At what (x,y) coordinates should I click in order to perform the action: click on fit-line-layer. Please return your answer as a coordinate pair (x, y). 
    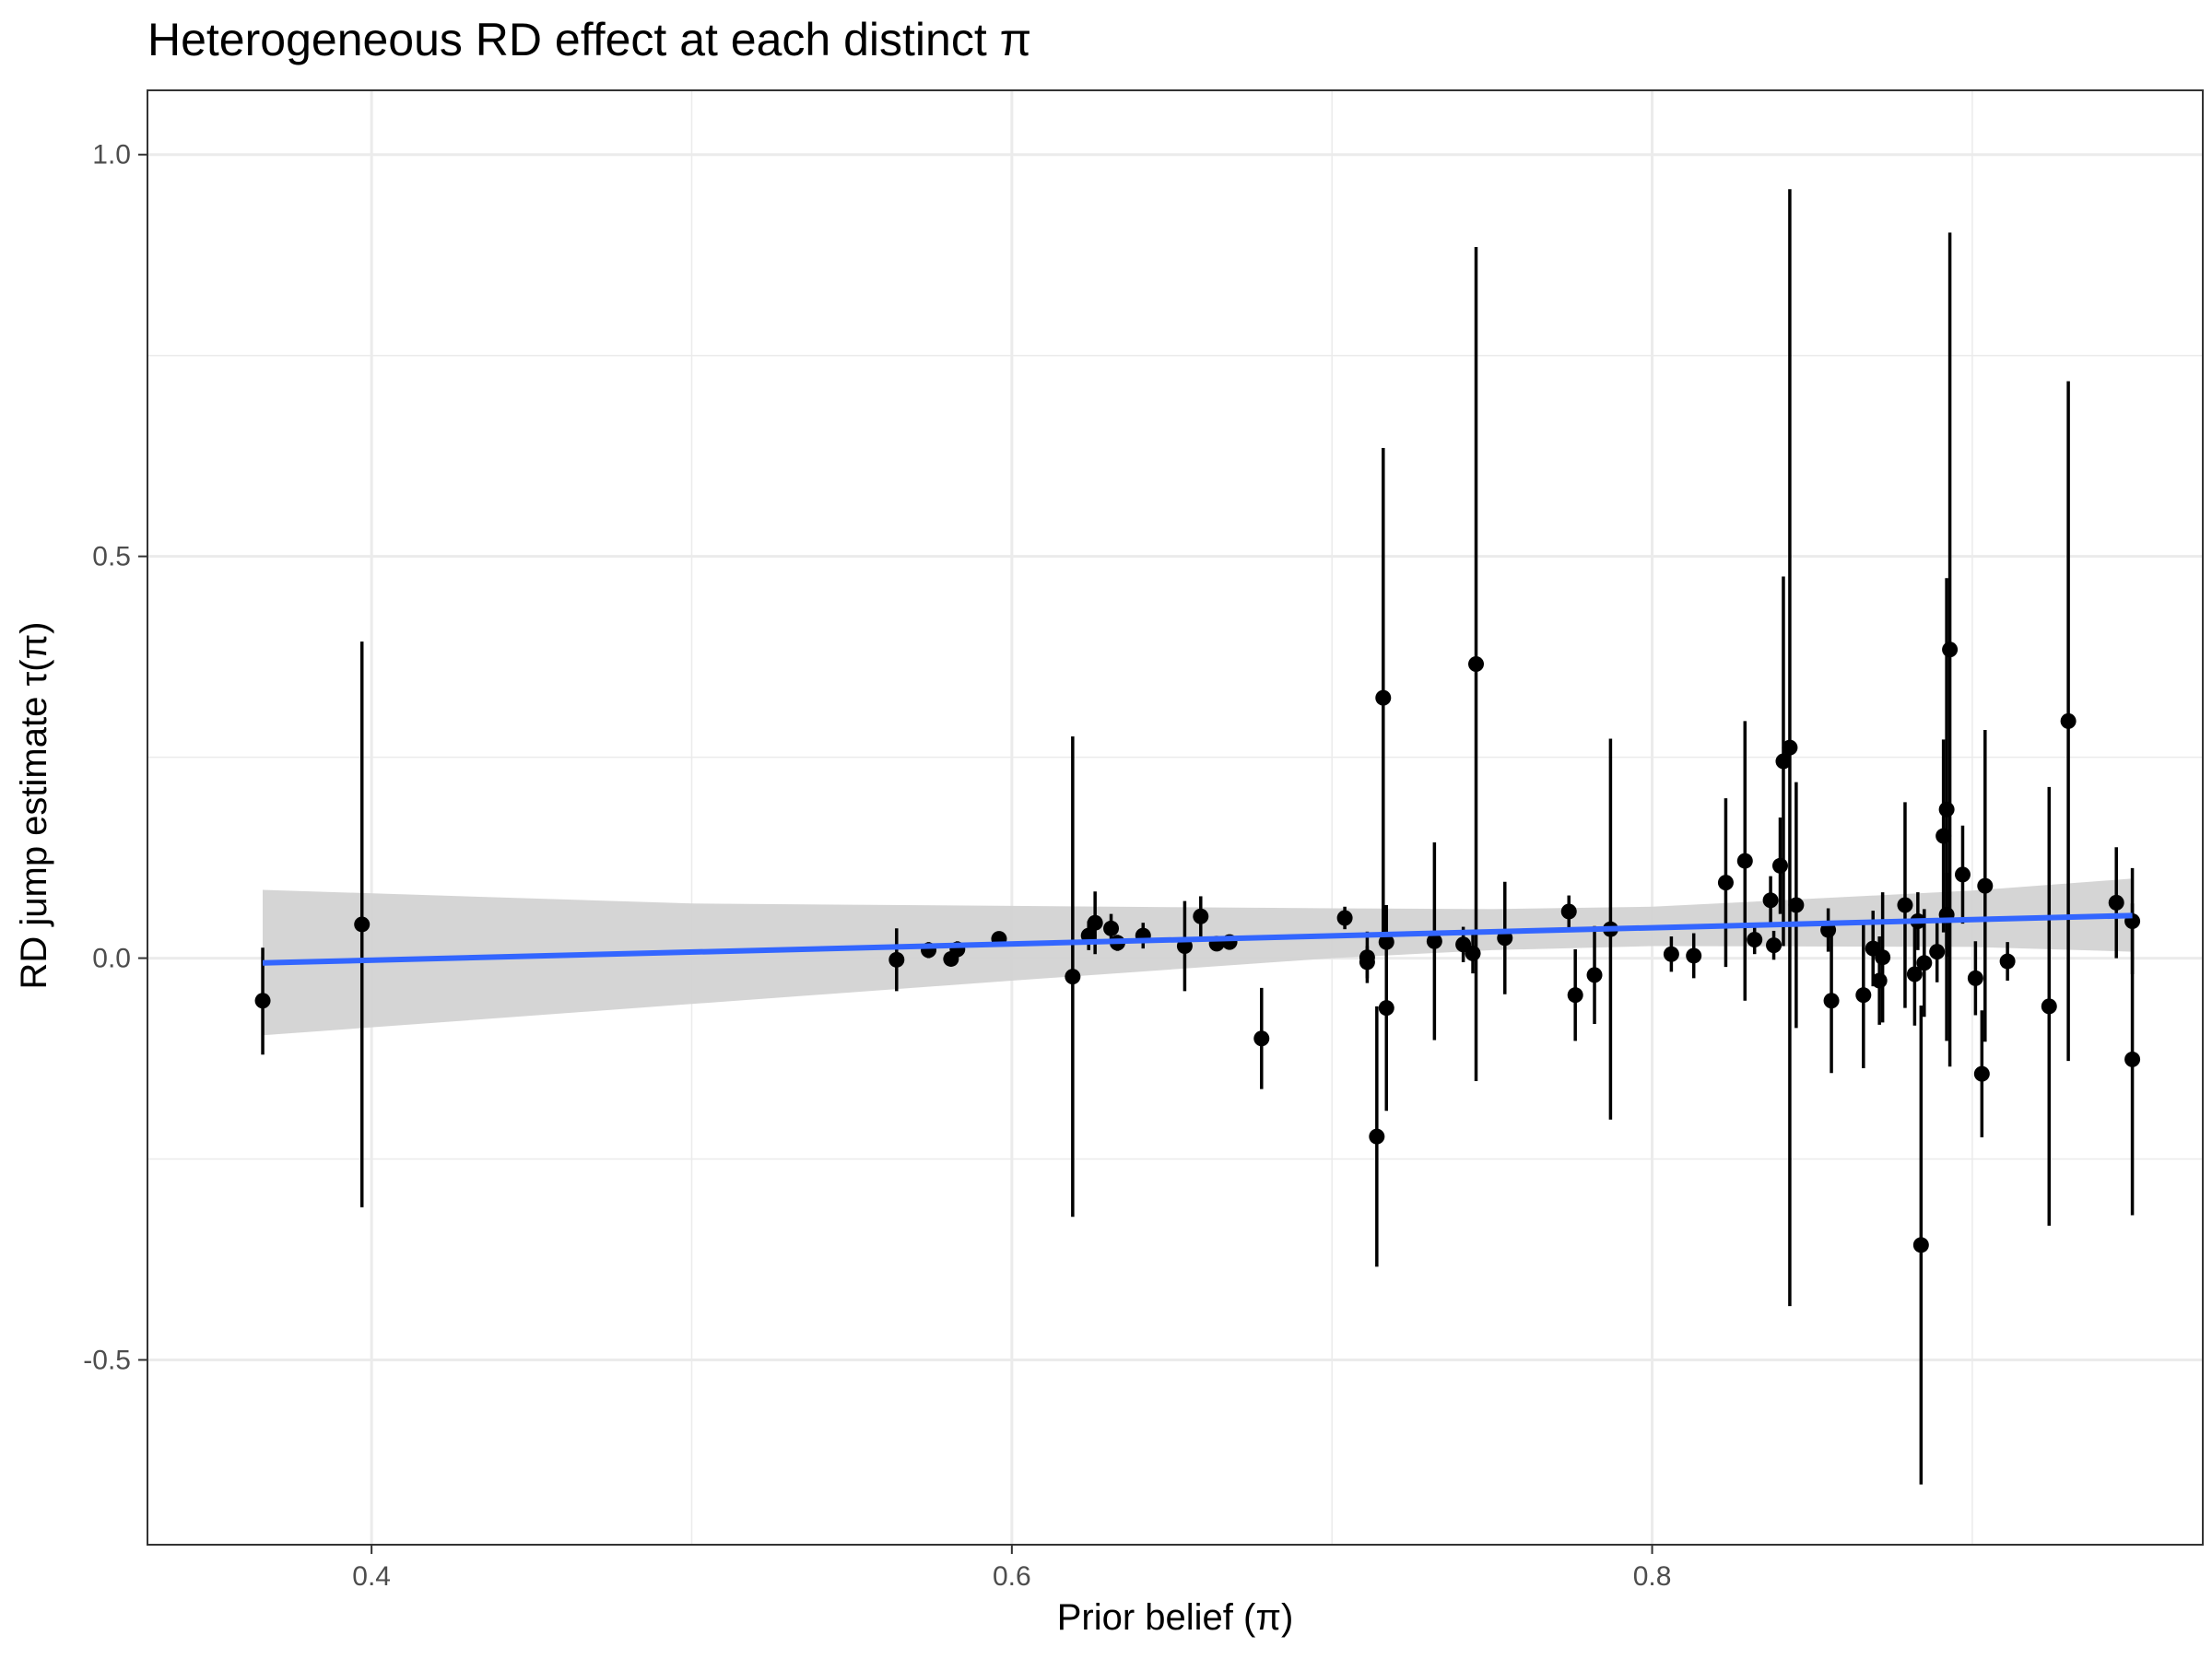
    Looking at the image, I should click on (1197, 939).